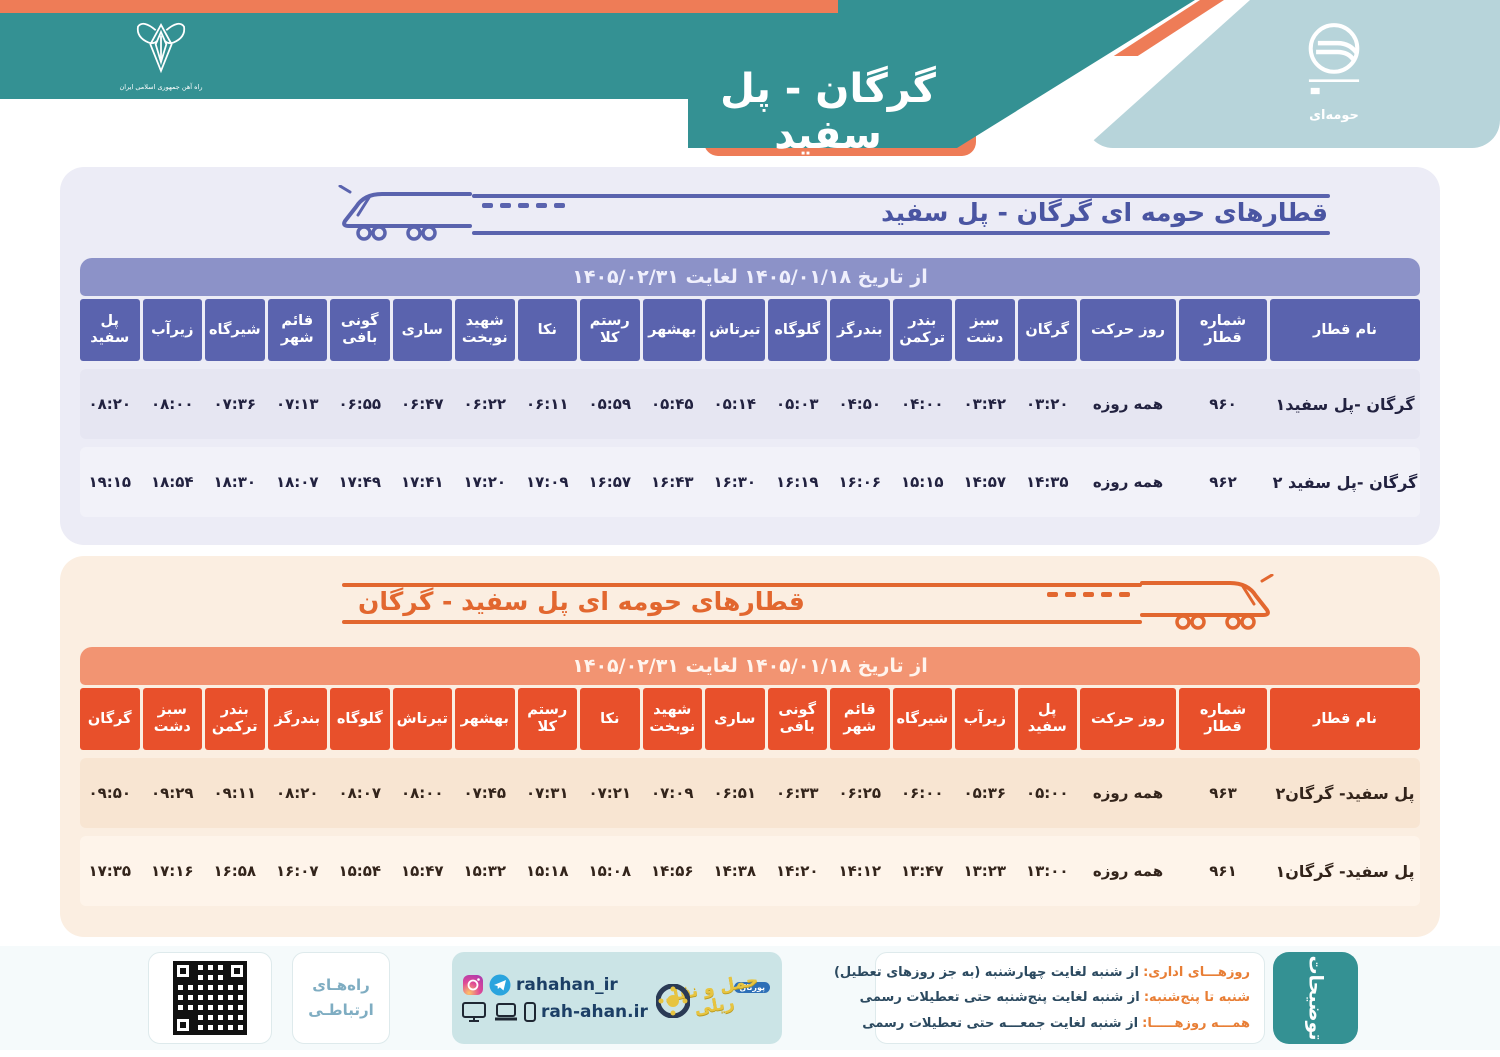 The height and width of the screenshot is (1057, 1500). What do you see at coordinates (985, 793) in the screenshot?
I see `time-cell: ۰۵:۳۶` at bounding box center [985, 793].